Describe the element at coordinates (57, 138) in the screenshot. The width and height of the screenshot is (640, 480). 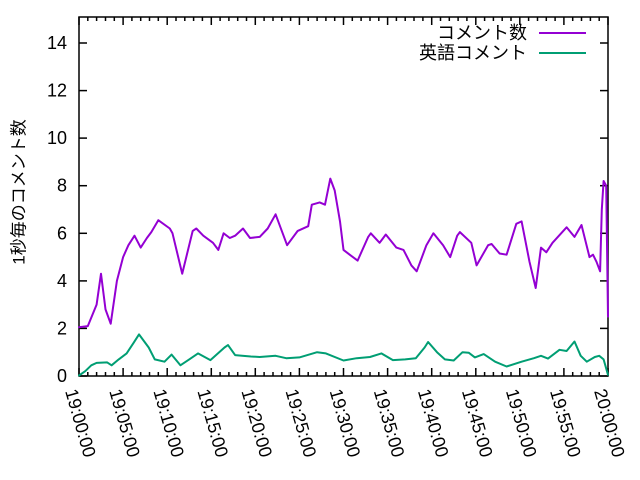
I see `y-tick-label: 10` at that location.